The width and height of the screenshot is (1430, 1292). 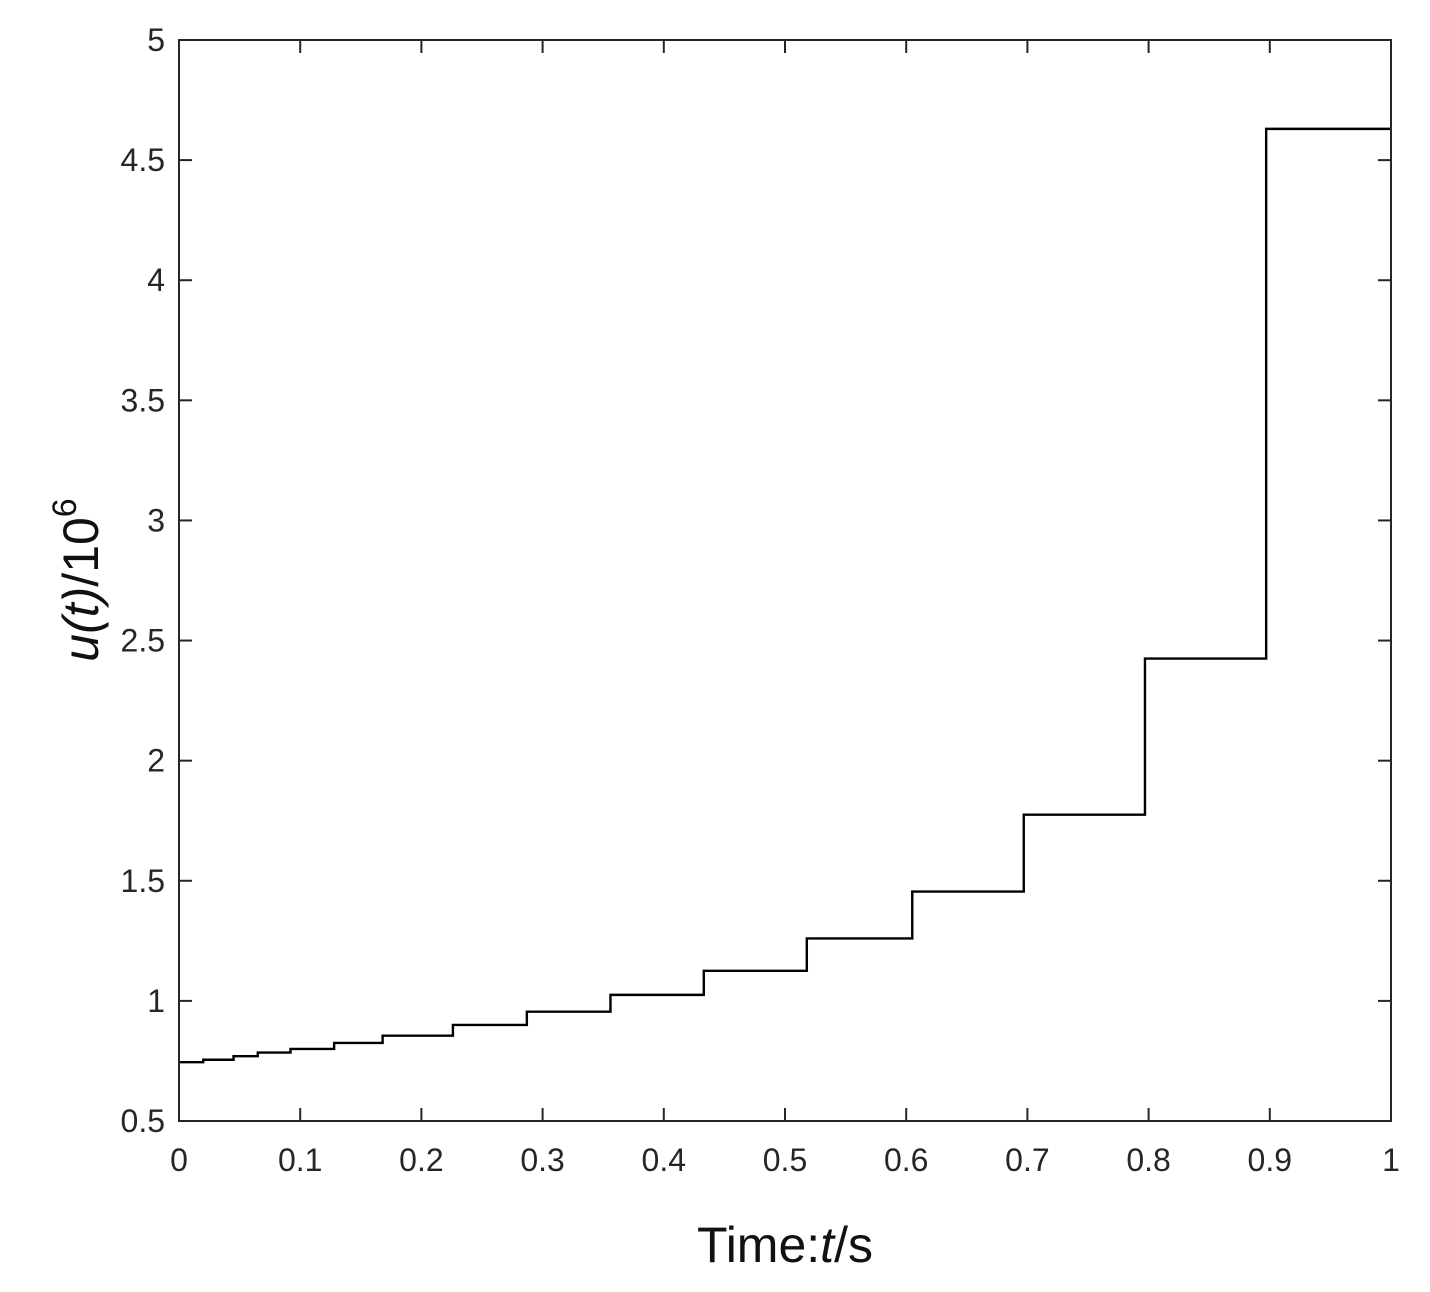 I want to click on y-axis-title-var: u, so click(x=81, y=648).